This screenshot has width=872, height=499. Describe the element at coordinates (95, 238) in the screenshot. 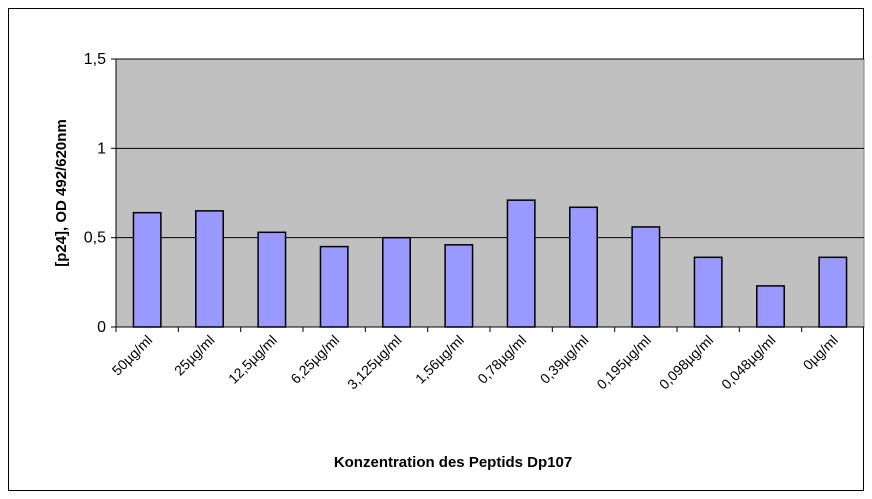

I see `y-tick-label: 0,5` at that location.